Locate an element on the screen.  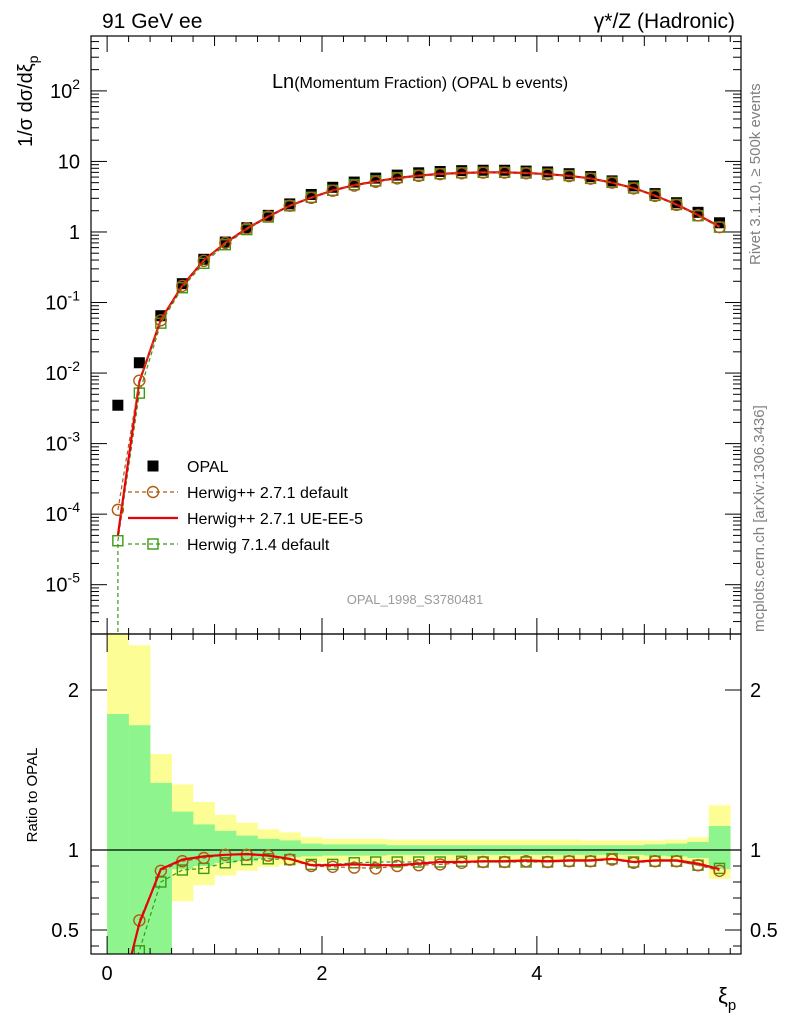
main-y-tick-label: 10⁻⁵ is located at coordinates (62, 583).